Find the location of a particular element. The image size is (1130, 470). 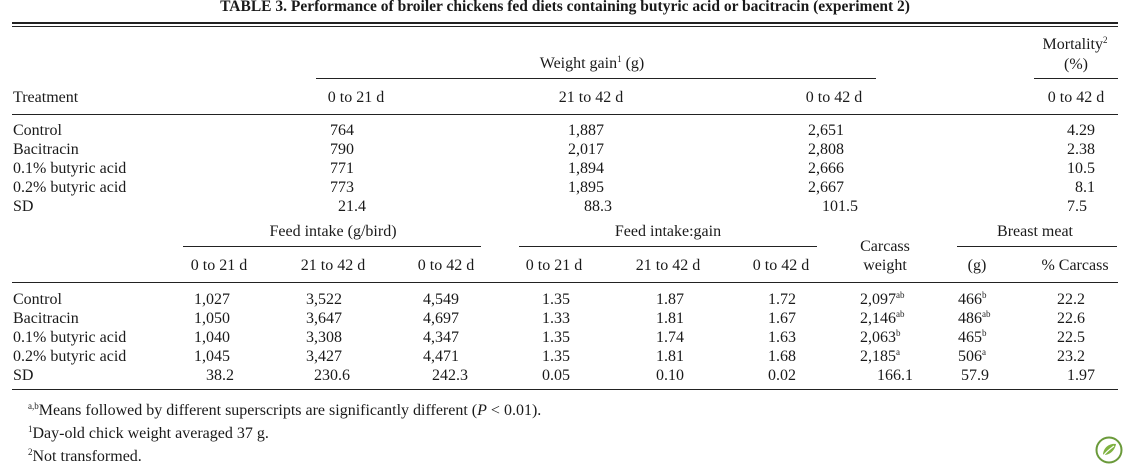

mortality-underline is located at coordinates (1076, 78).